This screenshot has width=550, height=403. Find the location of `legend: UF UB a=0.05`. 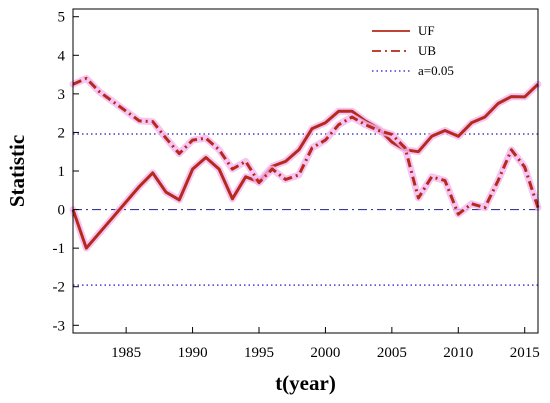

legend: UF UB a=0.05 is located at coordinates (413, 50).